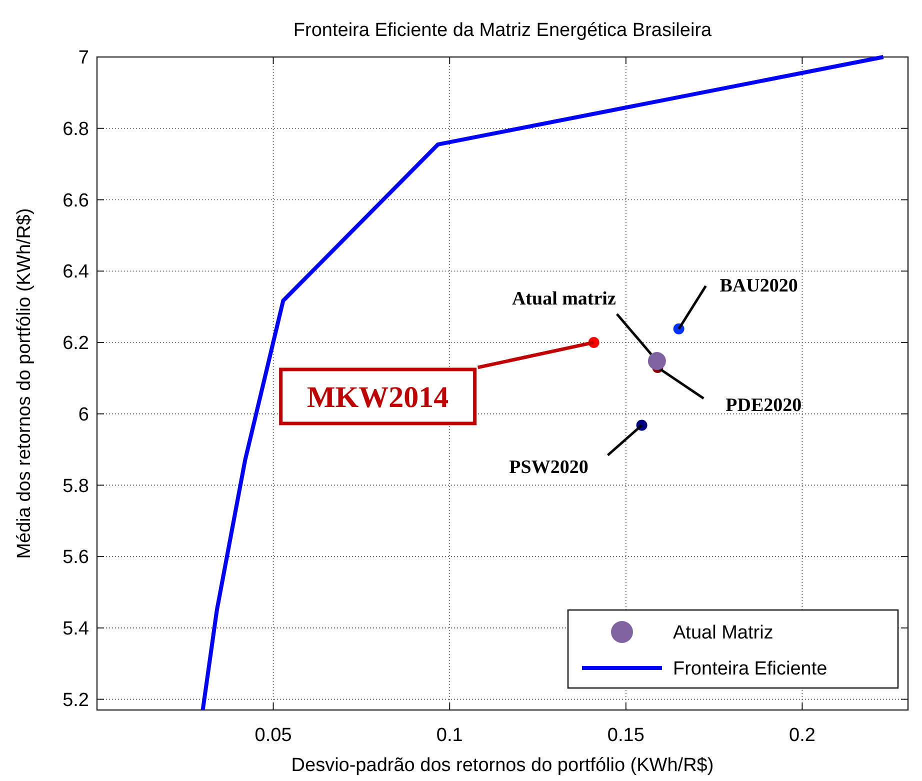 The width and height of the screenshot is (922, 781). What do you see at coordinates (750, 669) in the screenshot?
I see `legend-label: Fronteira Eficiente` at bounding box center [750, 669].